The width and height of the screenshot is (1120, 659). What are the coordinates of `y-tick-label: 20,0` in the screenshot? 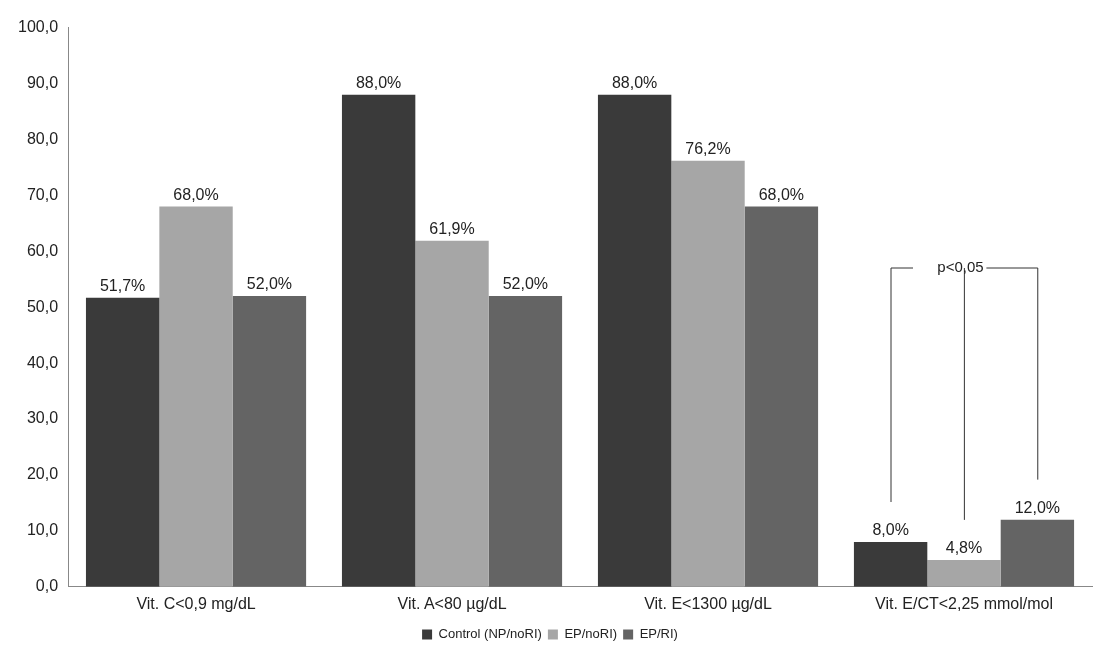 It's located at (42, 474).